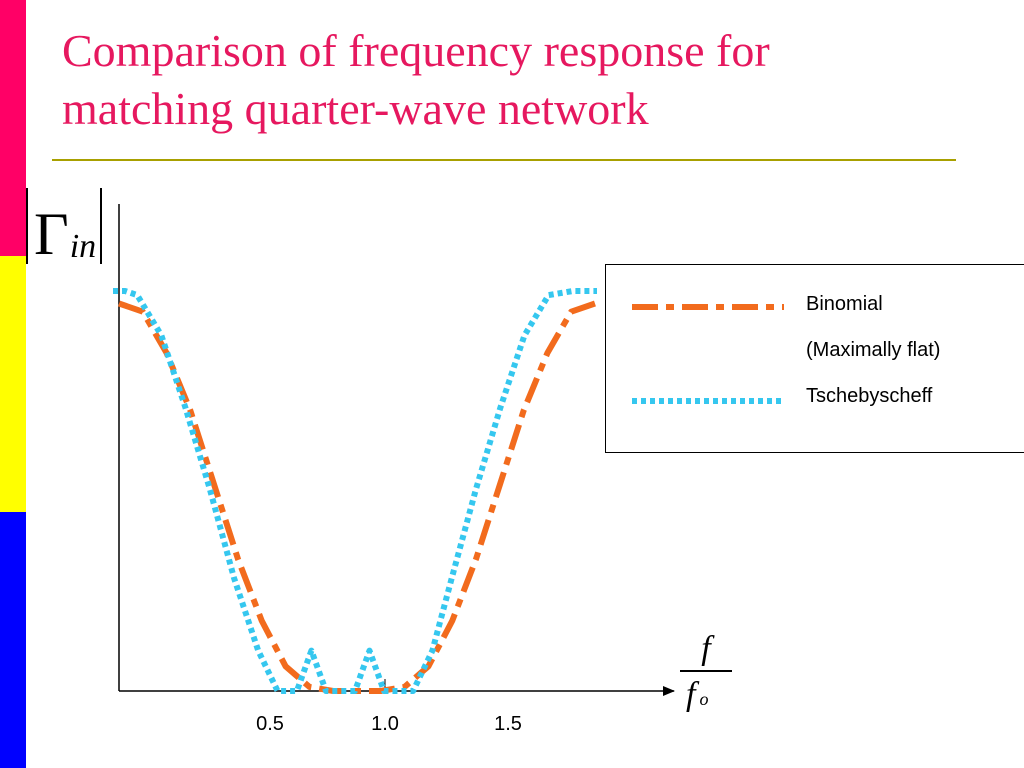  I want to click on side-bar-pink, so click(13, 128).